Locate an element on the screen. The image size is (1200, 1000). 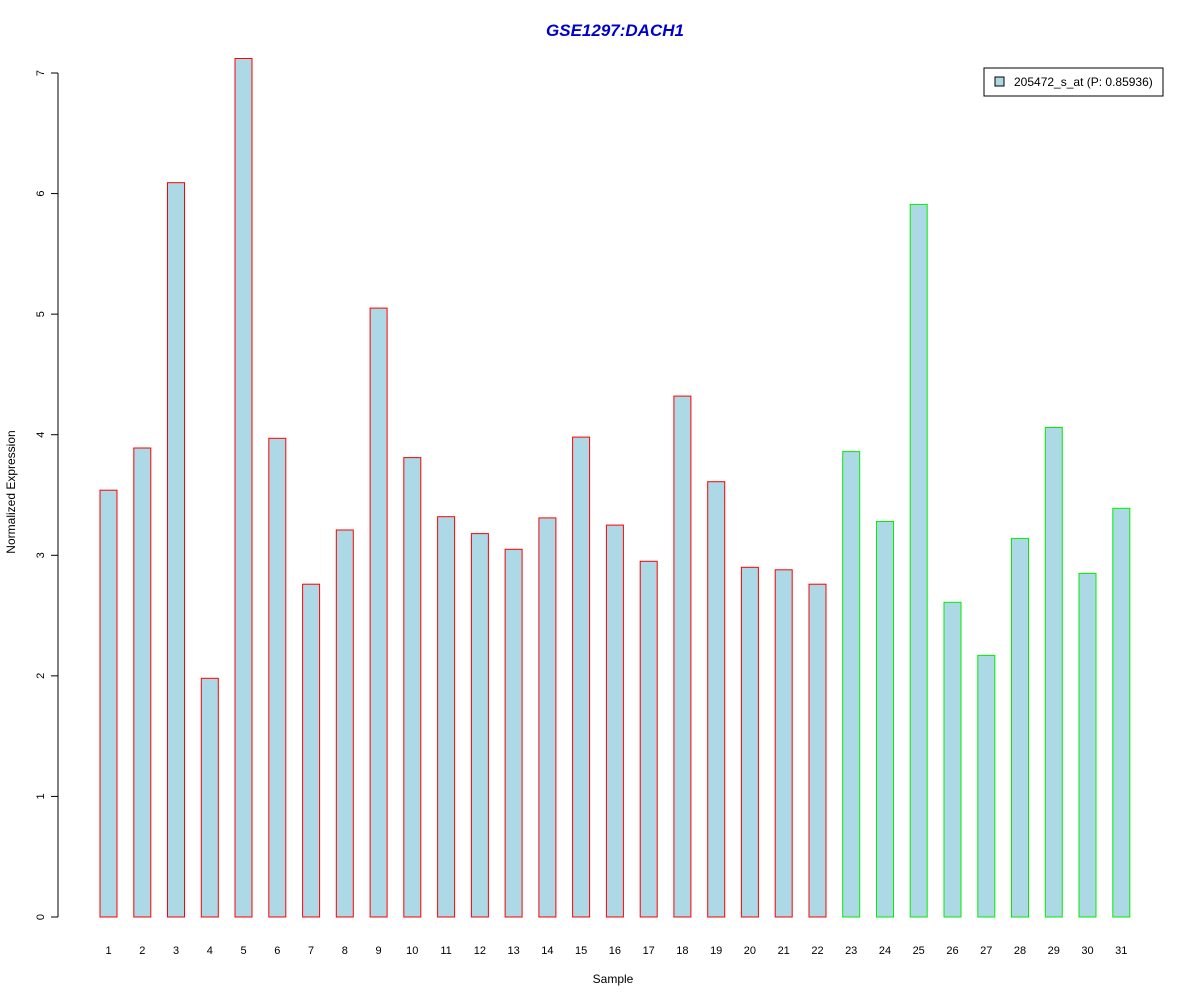
y-tick-label: 3 is located at coordinates (41, 555).